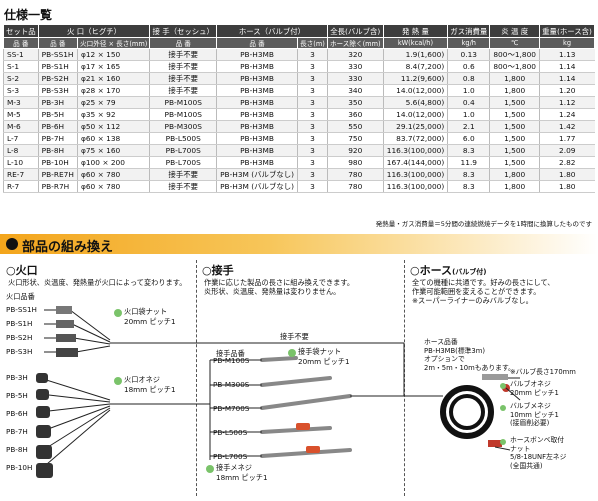  I want to click on cell-gas: 11.9, so click(468, 162).